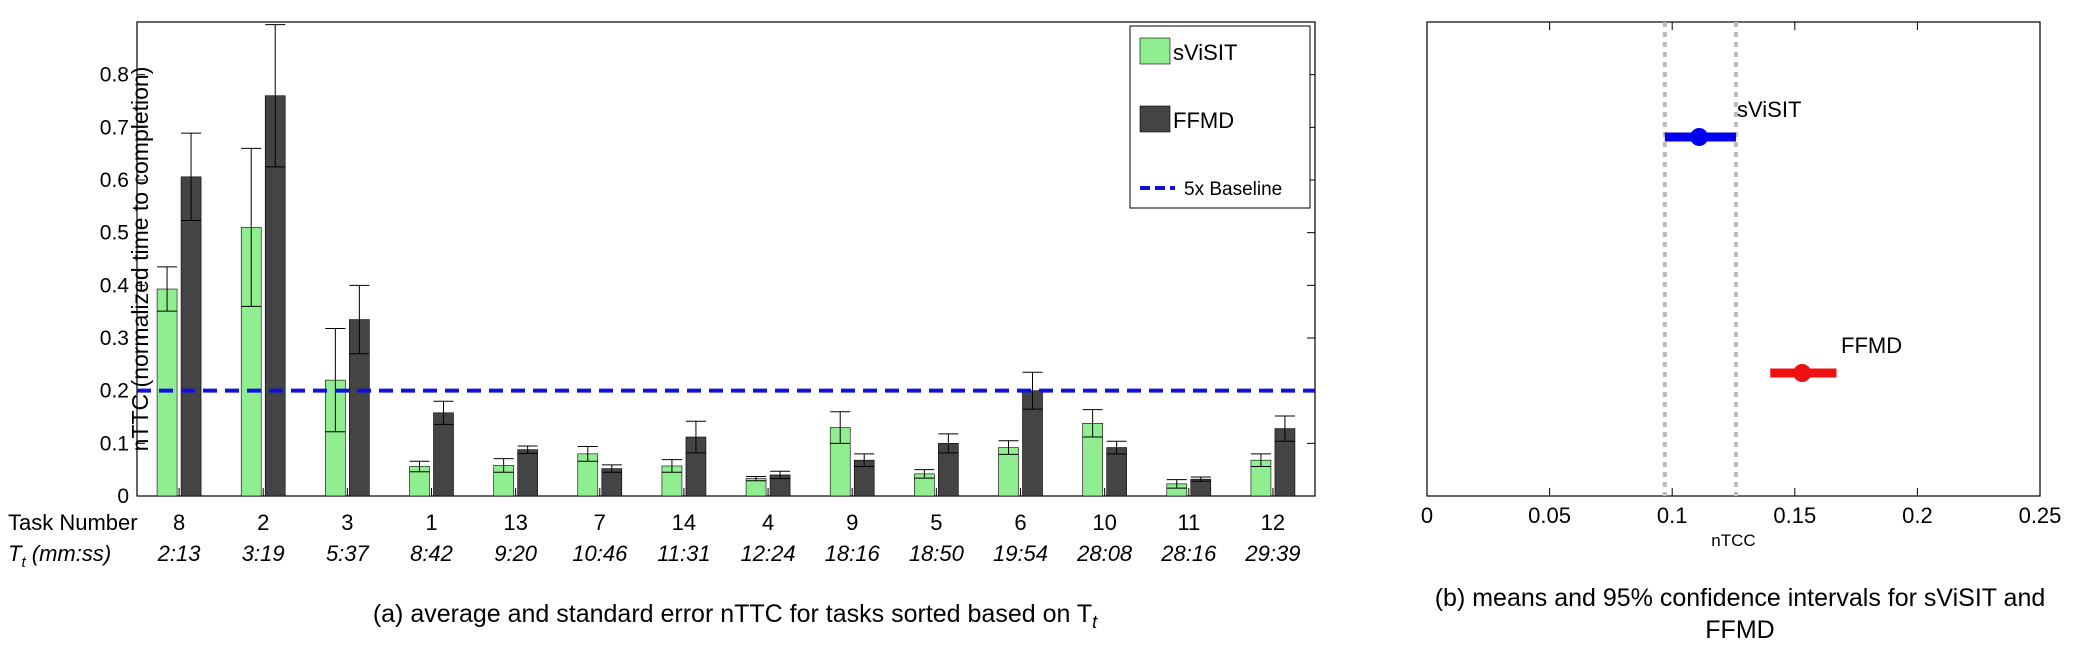  What do you see at coordinates (23, 562) in the screenshot?
I see `time-row-label-sub: t` at bounding box center [23, 562].